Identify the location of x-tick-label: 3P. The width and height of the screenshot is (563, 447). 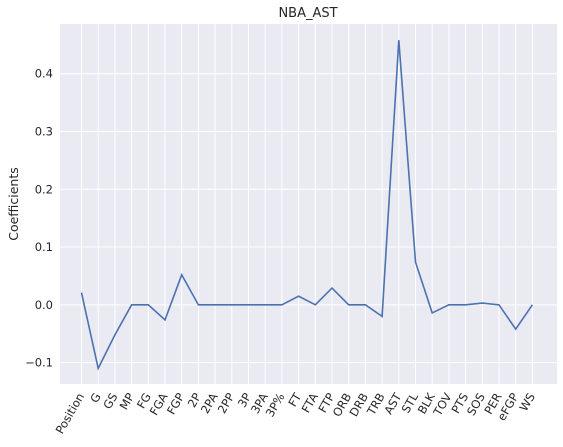
(244, 399).